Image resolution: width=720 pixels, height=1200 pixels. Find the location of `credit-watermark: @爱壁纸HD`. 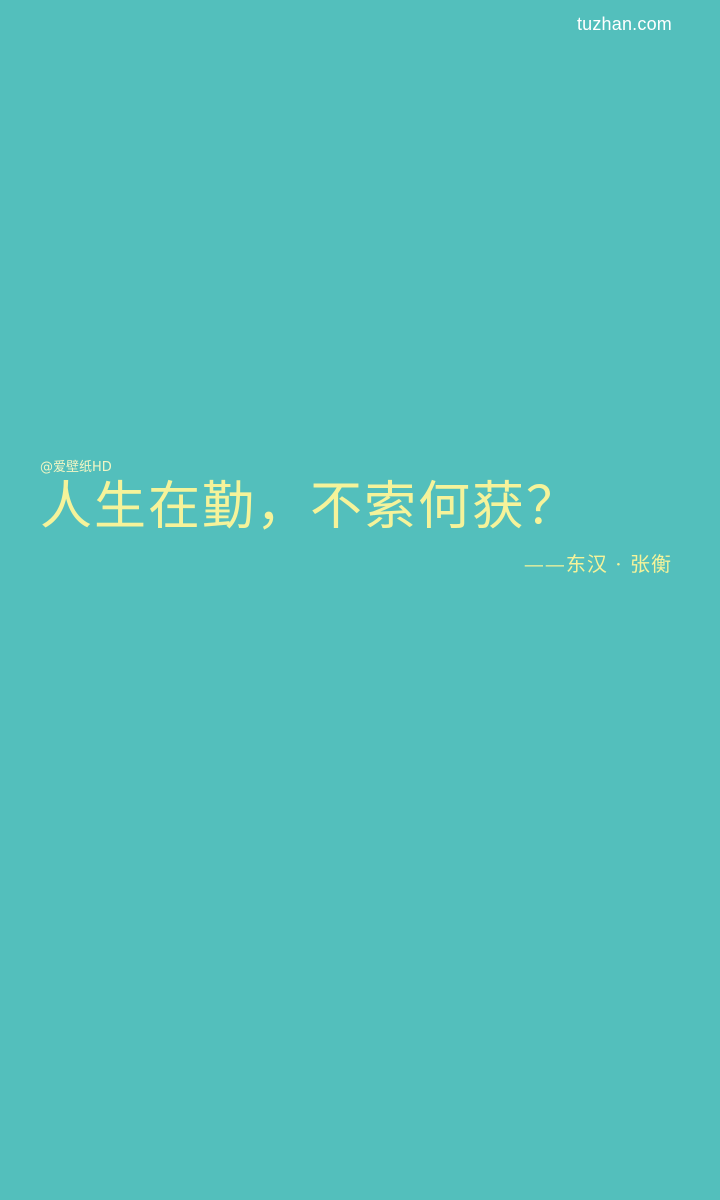

credit-watermark: @爱壁纸HD is located at coordinates (76, 467).